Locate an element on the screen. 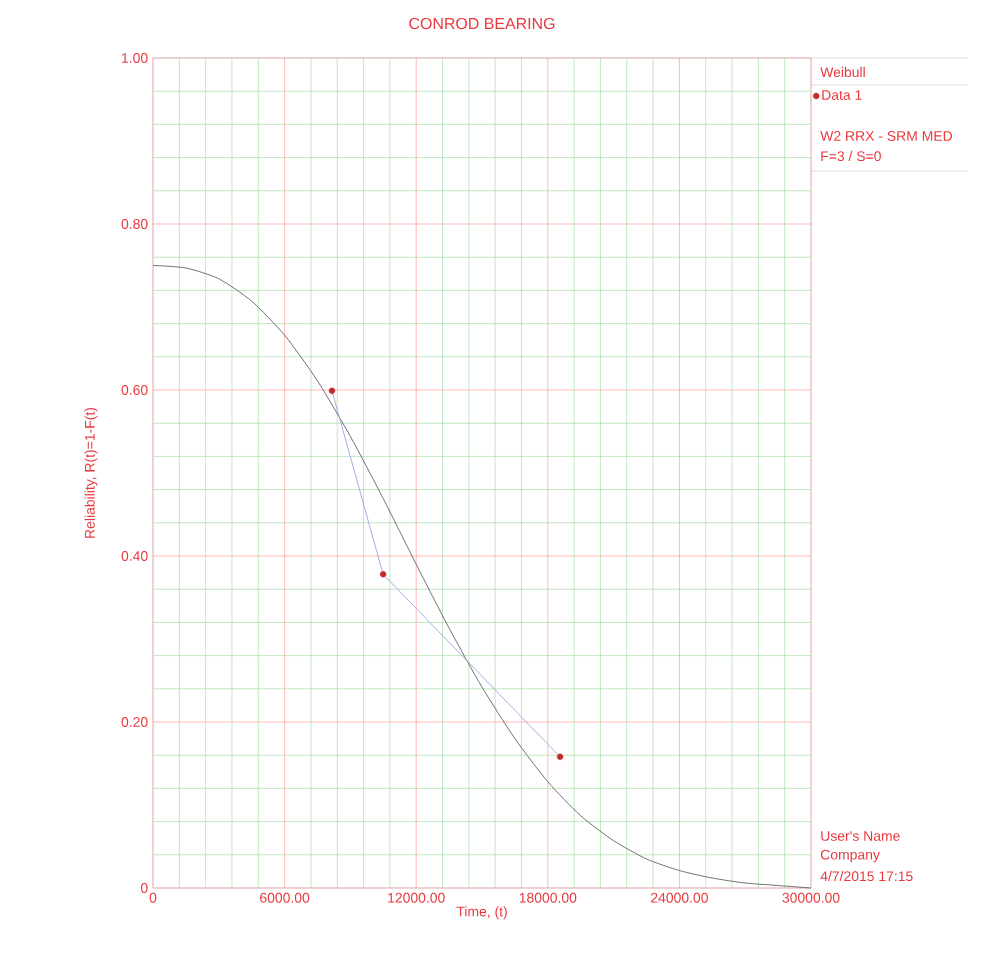 This screenshot has width=1003, height=954. text: Company is located at coordinates (850, 856).